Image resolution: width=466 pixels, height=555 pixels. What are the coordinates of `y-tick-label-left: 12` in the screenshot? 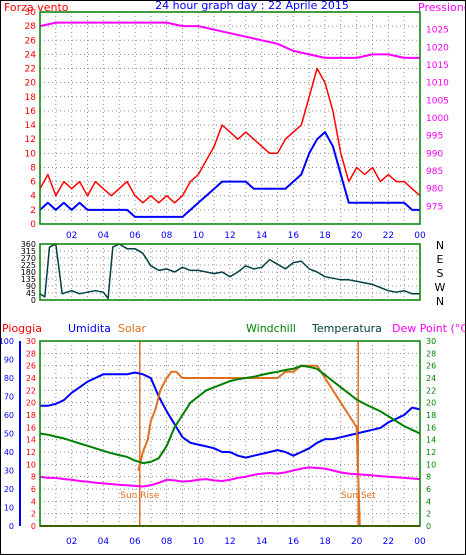 It's located at (30, 140).